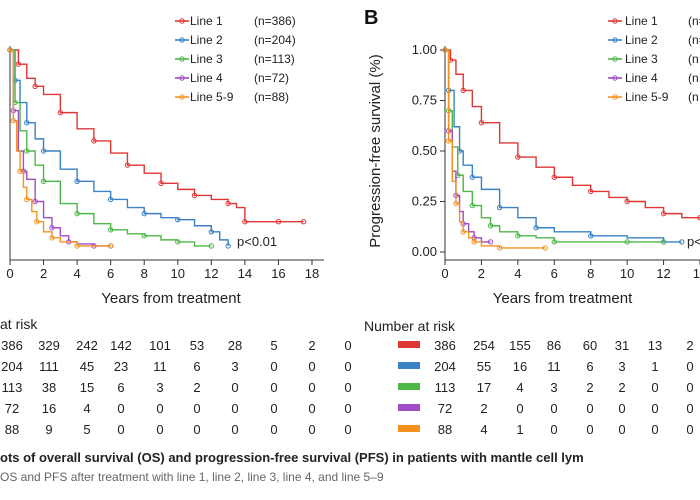 This screenshot has width=700, height=500. What do you see at coordinates (19, 324) in the screenshot?
I see `panel-a-risk-table-title: at risk` at bounding box center [19, 324].